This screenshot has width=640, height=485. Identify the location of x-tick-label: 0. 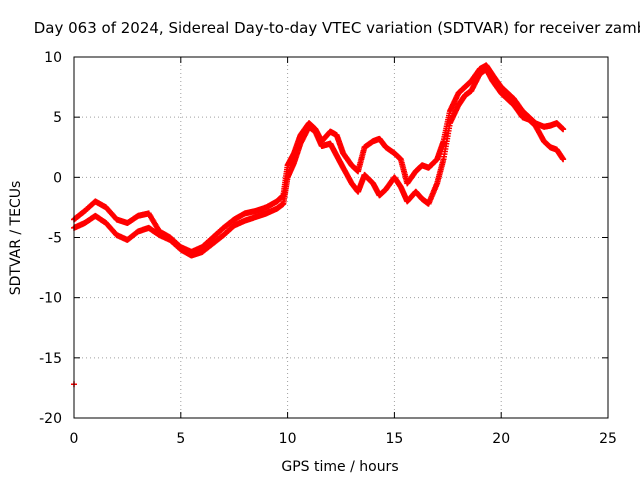
(74, 439).